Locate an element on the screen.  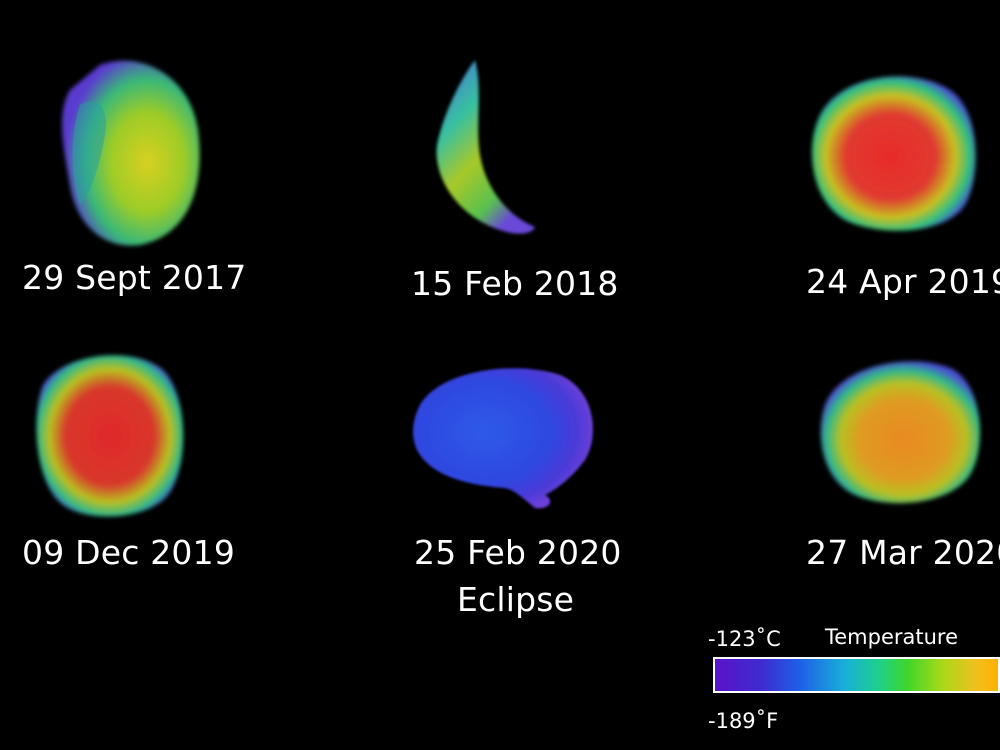
image-date-caption: 24 Apr 2019 is located at coordinates (903, 281).